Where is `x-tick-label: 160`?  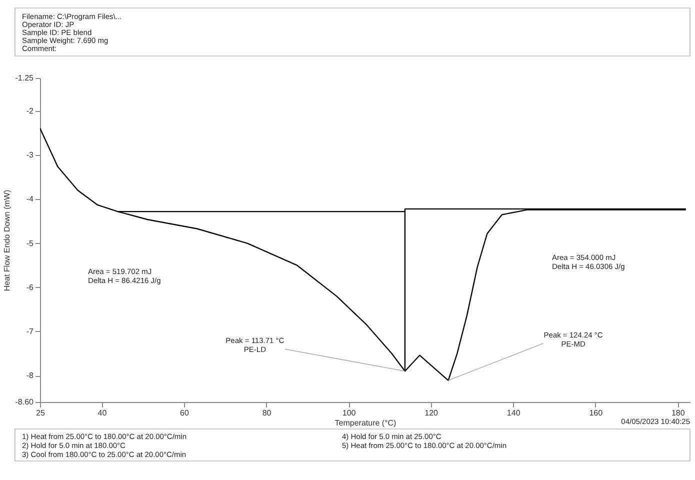 x-tick-label: 160 is located at coordinates (596, 413).